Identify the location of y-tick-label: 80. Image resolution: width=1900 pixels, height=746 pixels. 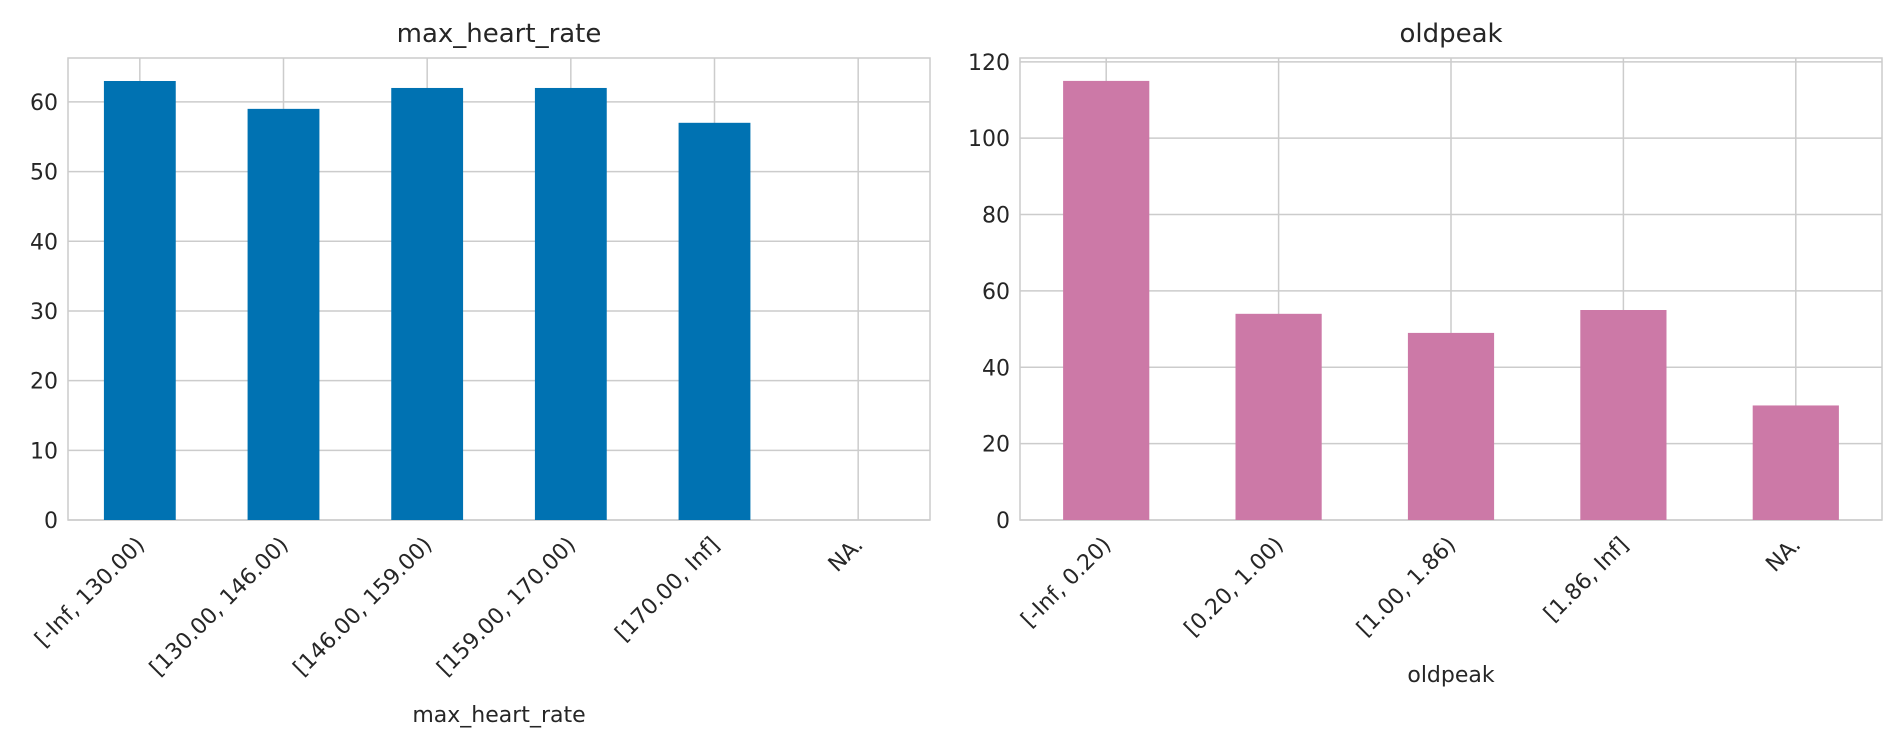
(996, 216).